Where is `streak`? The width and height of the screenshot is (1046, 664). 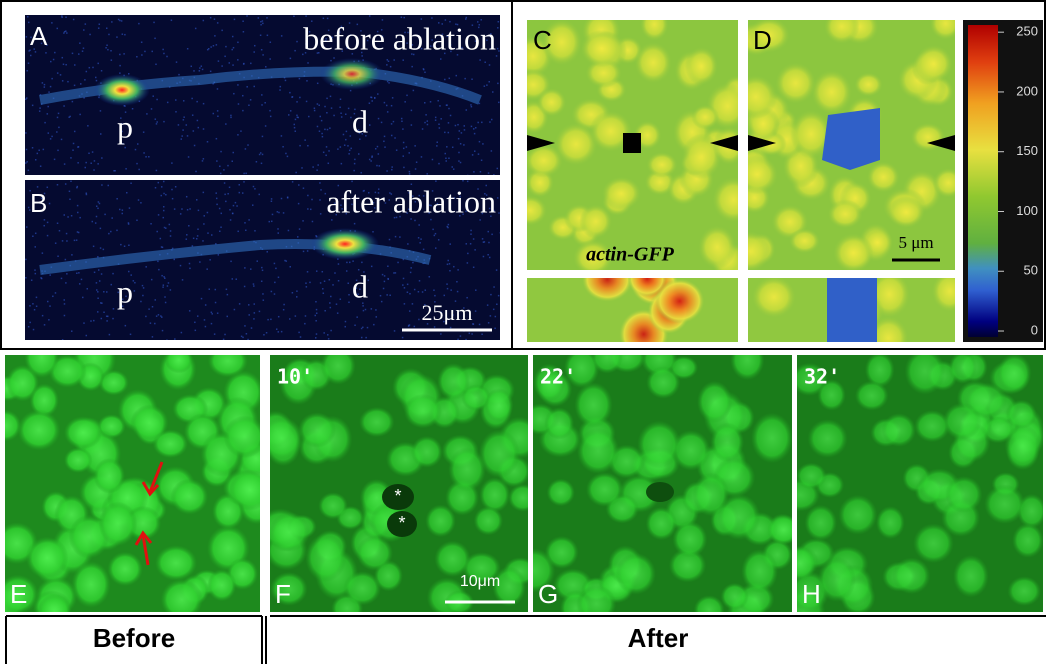
streak is located at coordinates (235, 257).